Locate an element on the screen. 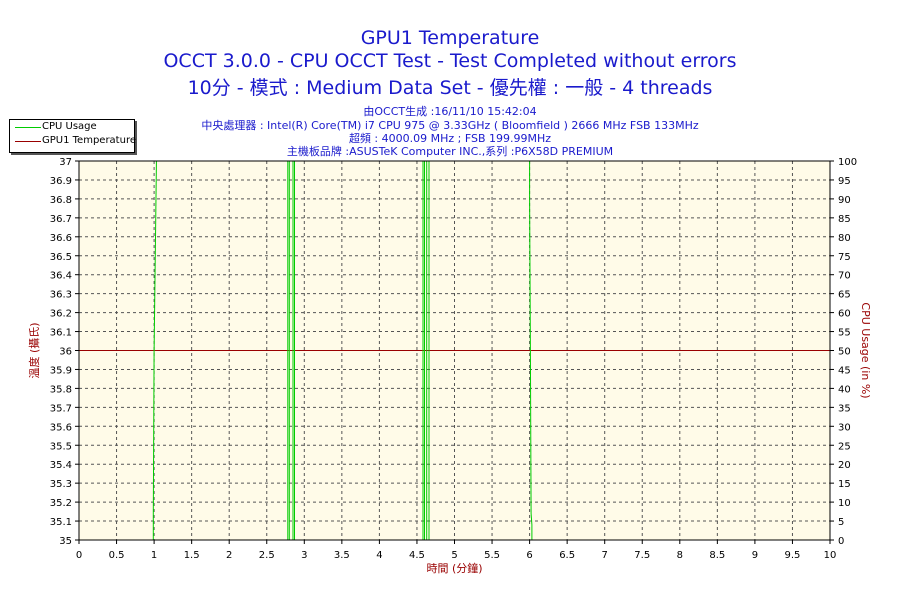 The image size is (900, 600). y-tick-label: 35.7 is located at coordinates (61, 408).